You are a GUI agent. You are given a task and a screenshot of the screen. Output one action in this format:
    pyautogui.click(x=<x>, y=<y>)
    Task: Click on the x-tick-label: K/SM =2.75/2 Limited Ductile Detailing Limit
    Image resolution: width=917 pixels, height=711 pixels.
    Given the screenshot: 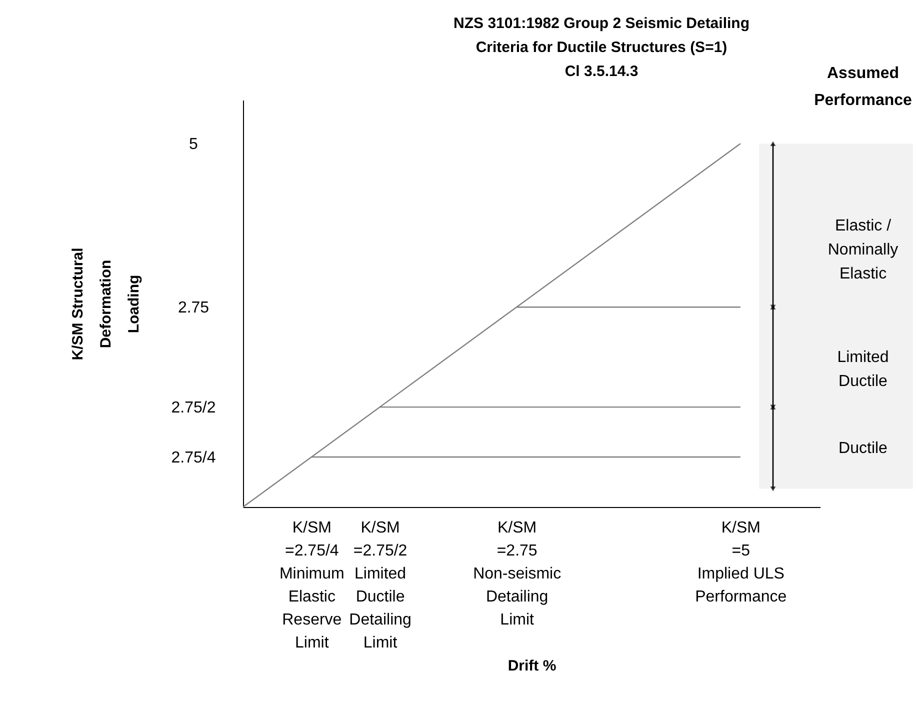 What is the action you would take?
    pyautogui.click(x=380, y=586)
    